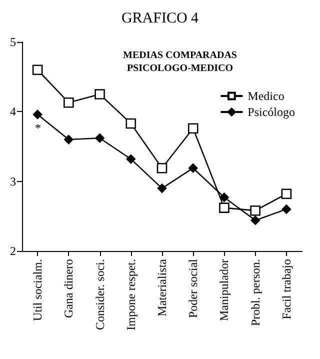 This screenshot has height=359, width=320. What do you see at coordinates (131, 294) in the screenshot?
I see `x-tick-label: Impone respet.` at bounding box center [131, 294].